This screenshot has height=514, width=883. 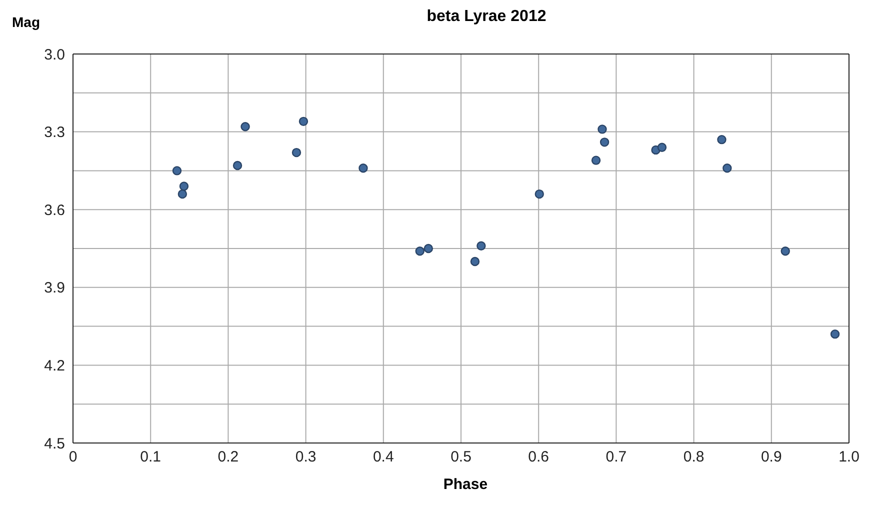 What do you see at coordinates (486, 16) in the screenshot?
I see `chart-title: beta Lyrae 2012` at bounding box center [486, 16].